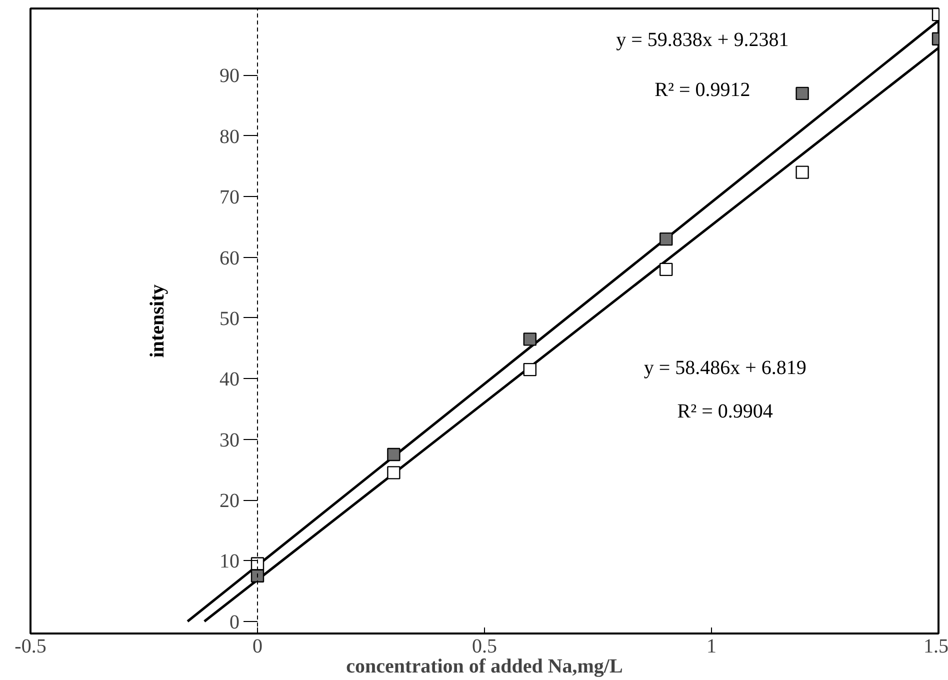  Describe the element at coordinates (230, 501) in the screenshot. I see `y-tick-label: 20` at that location.